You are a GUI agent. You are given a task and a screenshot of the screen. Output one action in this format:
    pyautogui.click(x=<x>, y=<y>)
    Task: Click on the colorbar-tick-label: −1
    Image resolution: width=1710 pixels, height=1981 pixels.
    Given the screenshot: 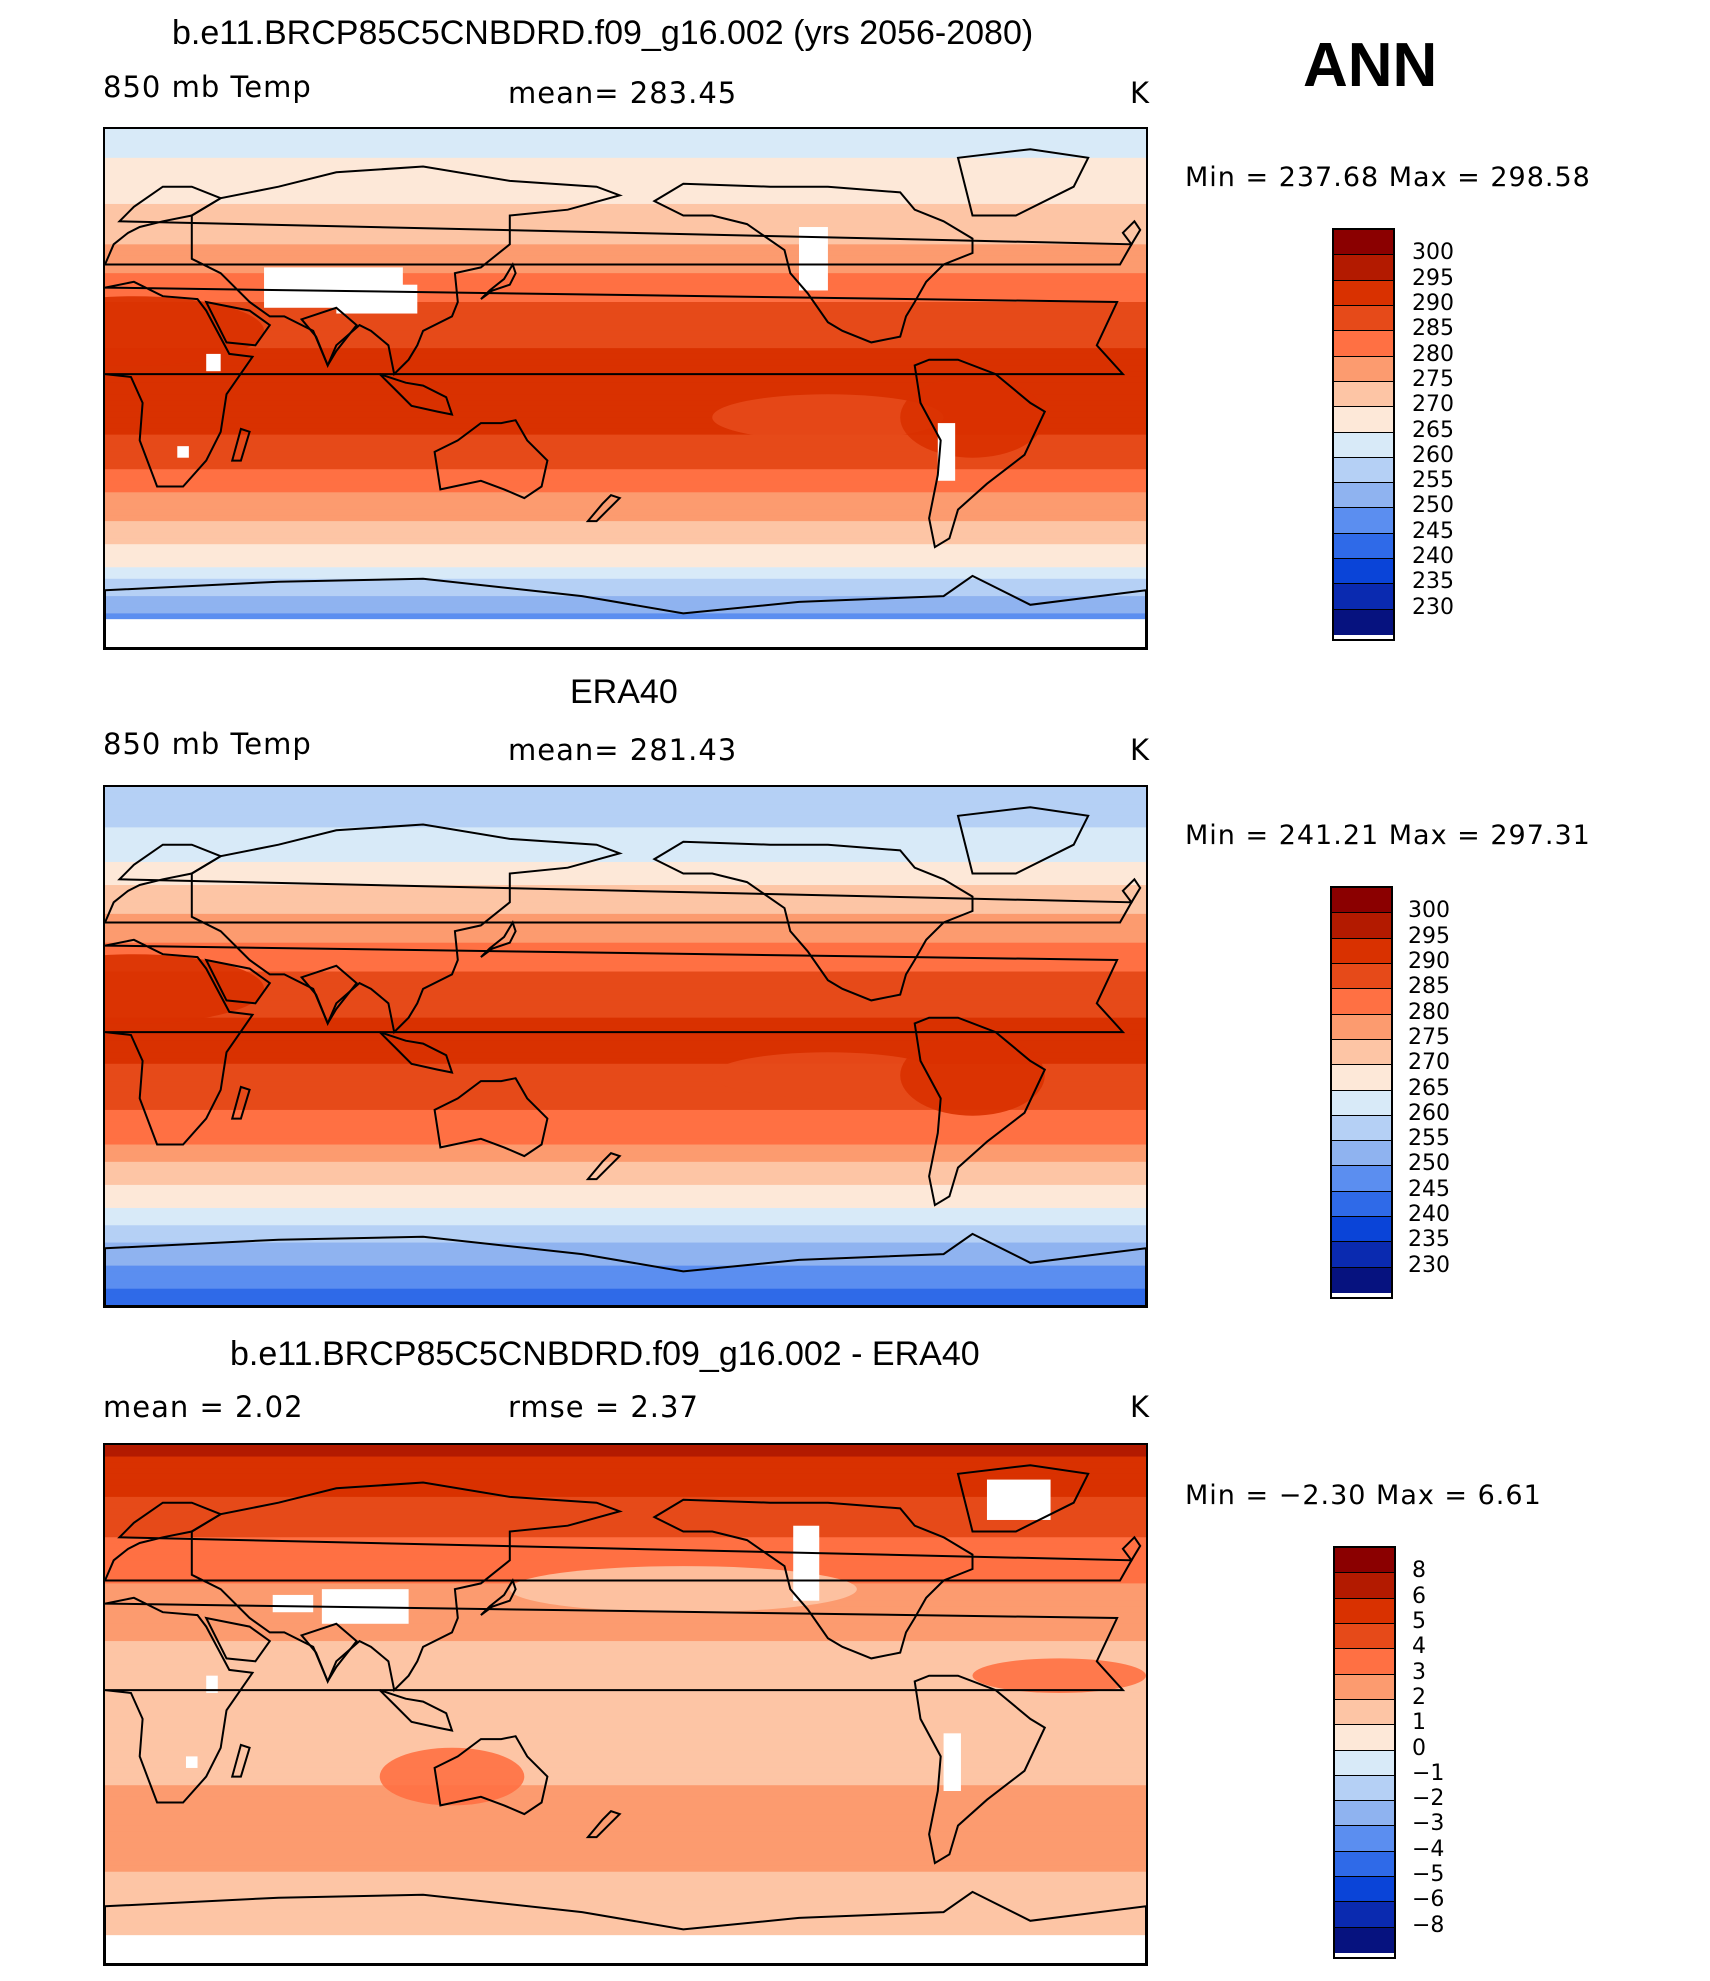 What is the action you would take?
    pyautogui.click(x=1428, y=1773)
    